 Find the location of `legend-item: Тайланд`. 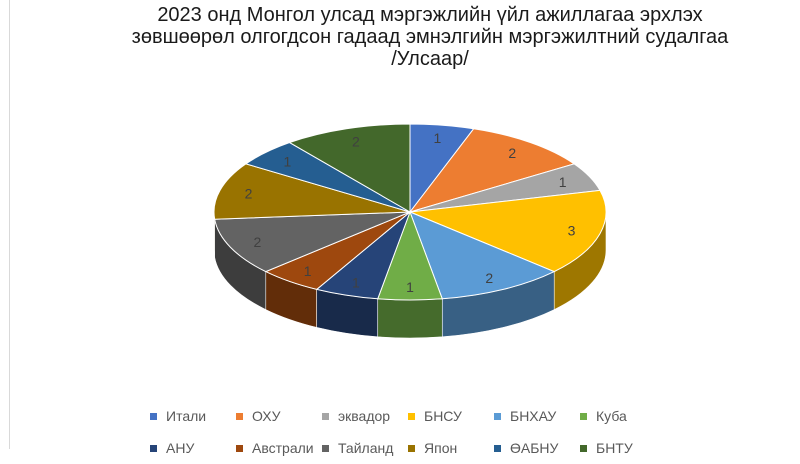

legend-item: Тайланд is located at coordinates (365, 448).